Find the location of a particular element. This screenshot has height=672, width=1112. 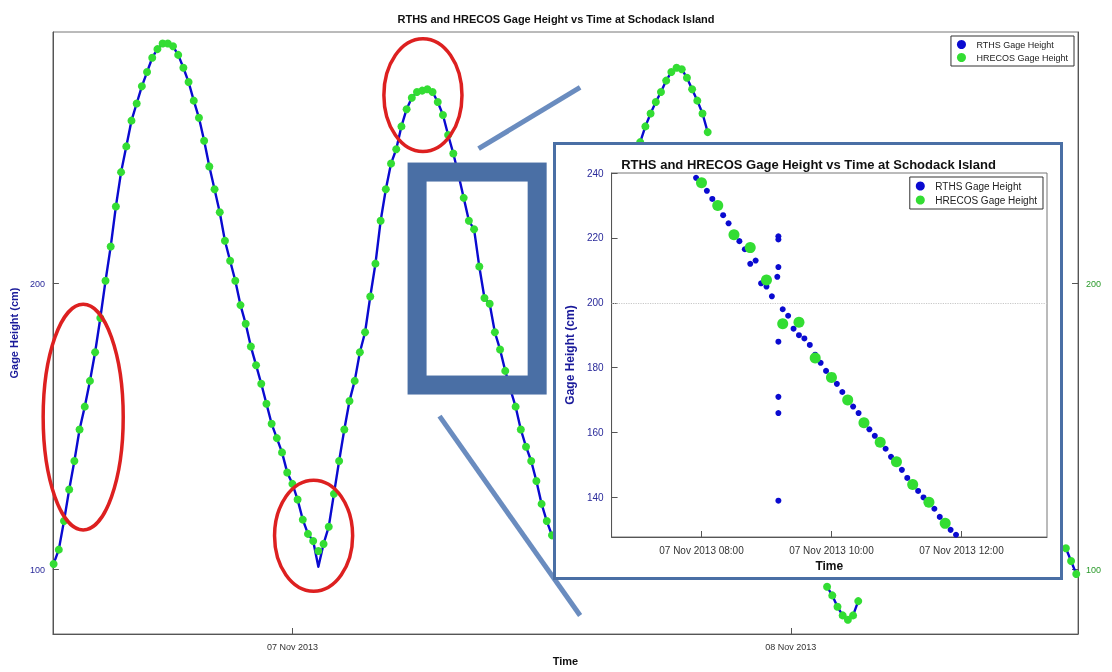

y-tick-label: 160 is located at coordinates (595, 432).